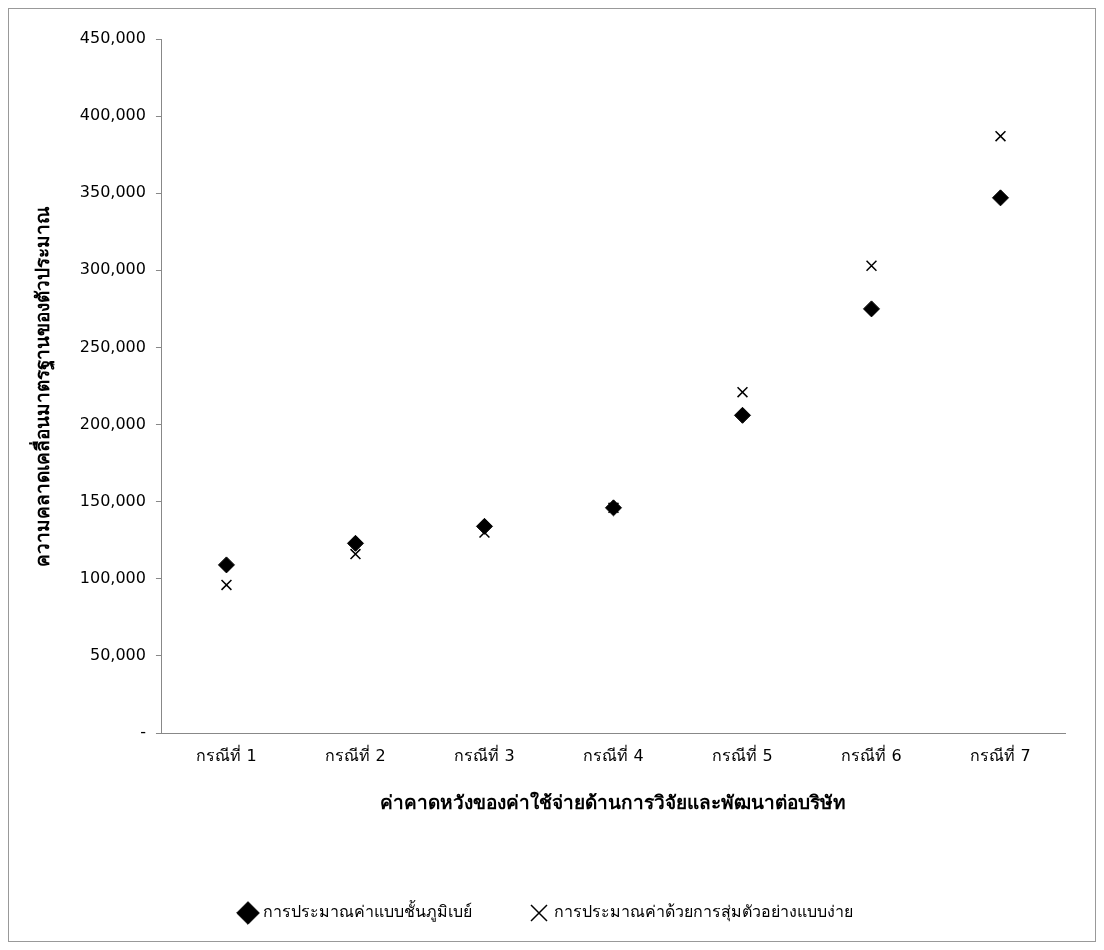 Image resolution: width=1104 pixels, height=950 pixels. I want to click on y-tick-label: 200,000, so click(112, 423).